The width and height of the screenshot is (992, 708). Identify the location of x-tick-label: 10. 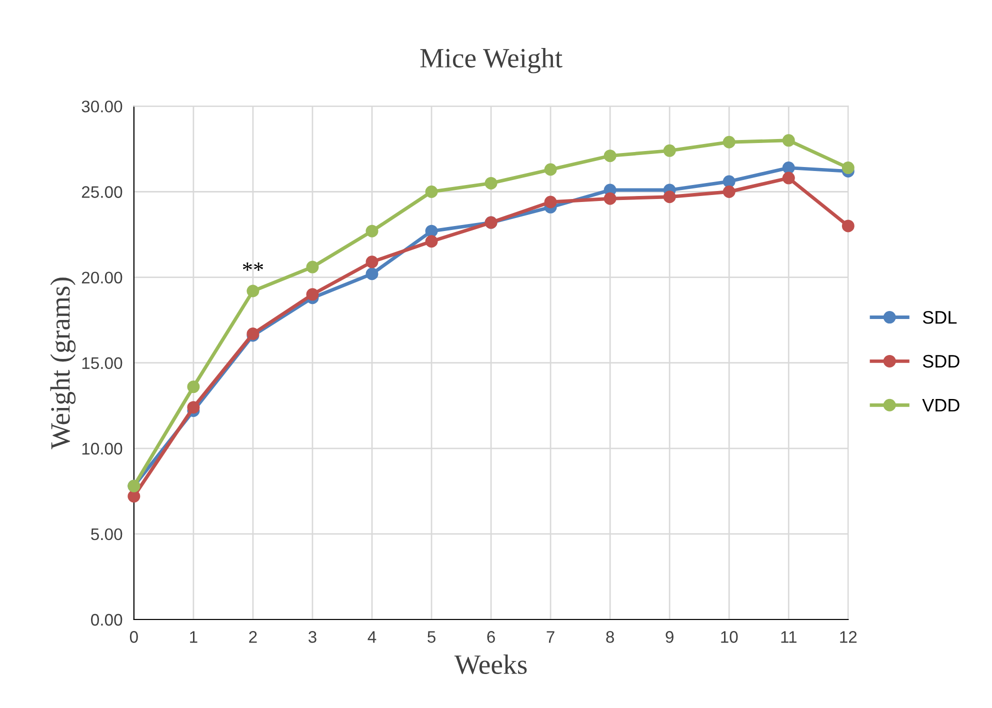
(729, 637).